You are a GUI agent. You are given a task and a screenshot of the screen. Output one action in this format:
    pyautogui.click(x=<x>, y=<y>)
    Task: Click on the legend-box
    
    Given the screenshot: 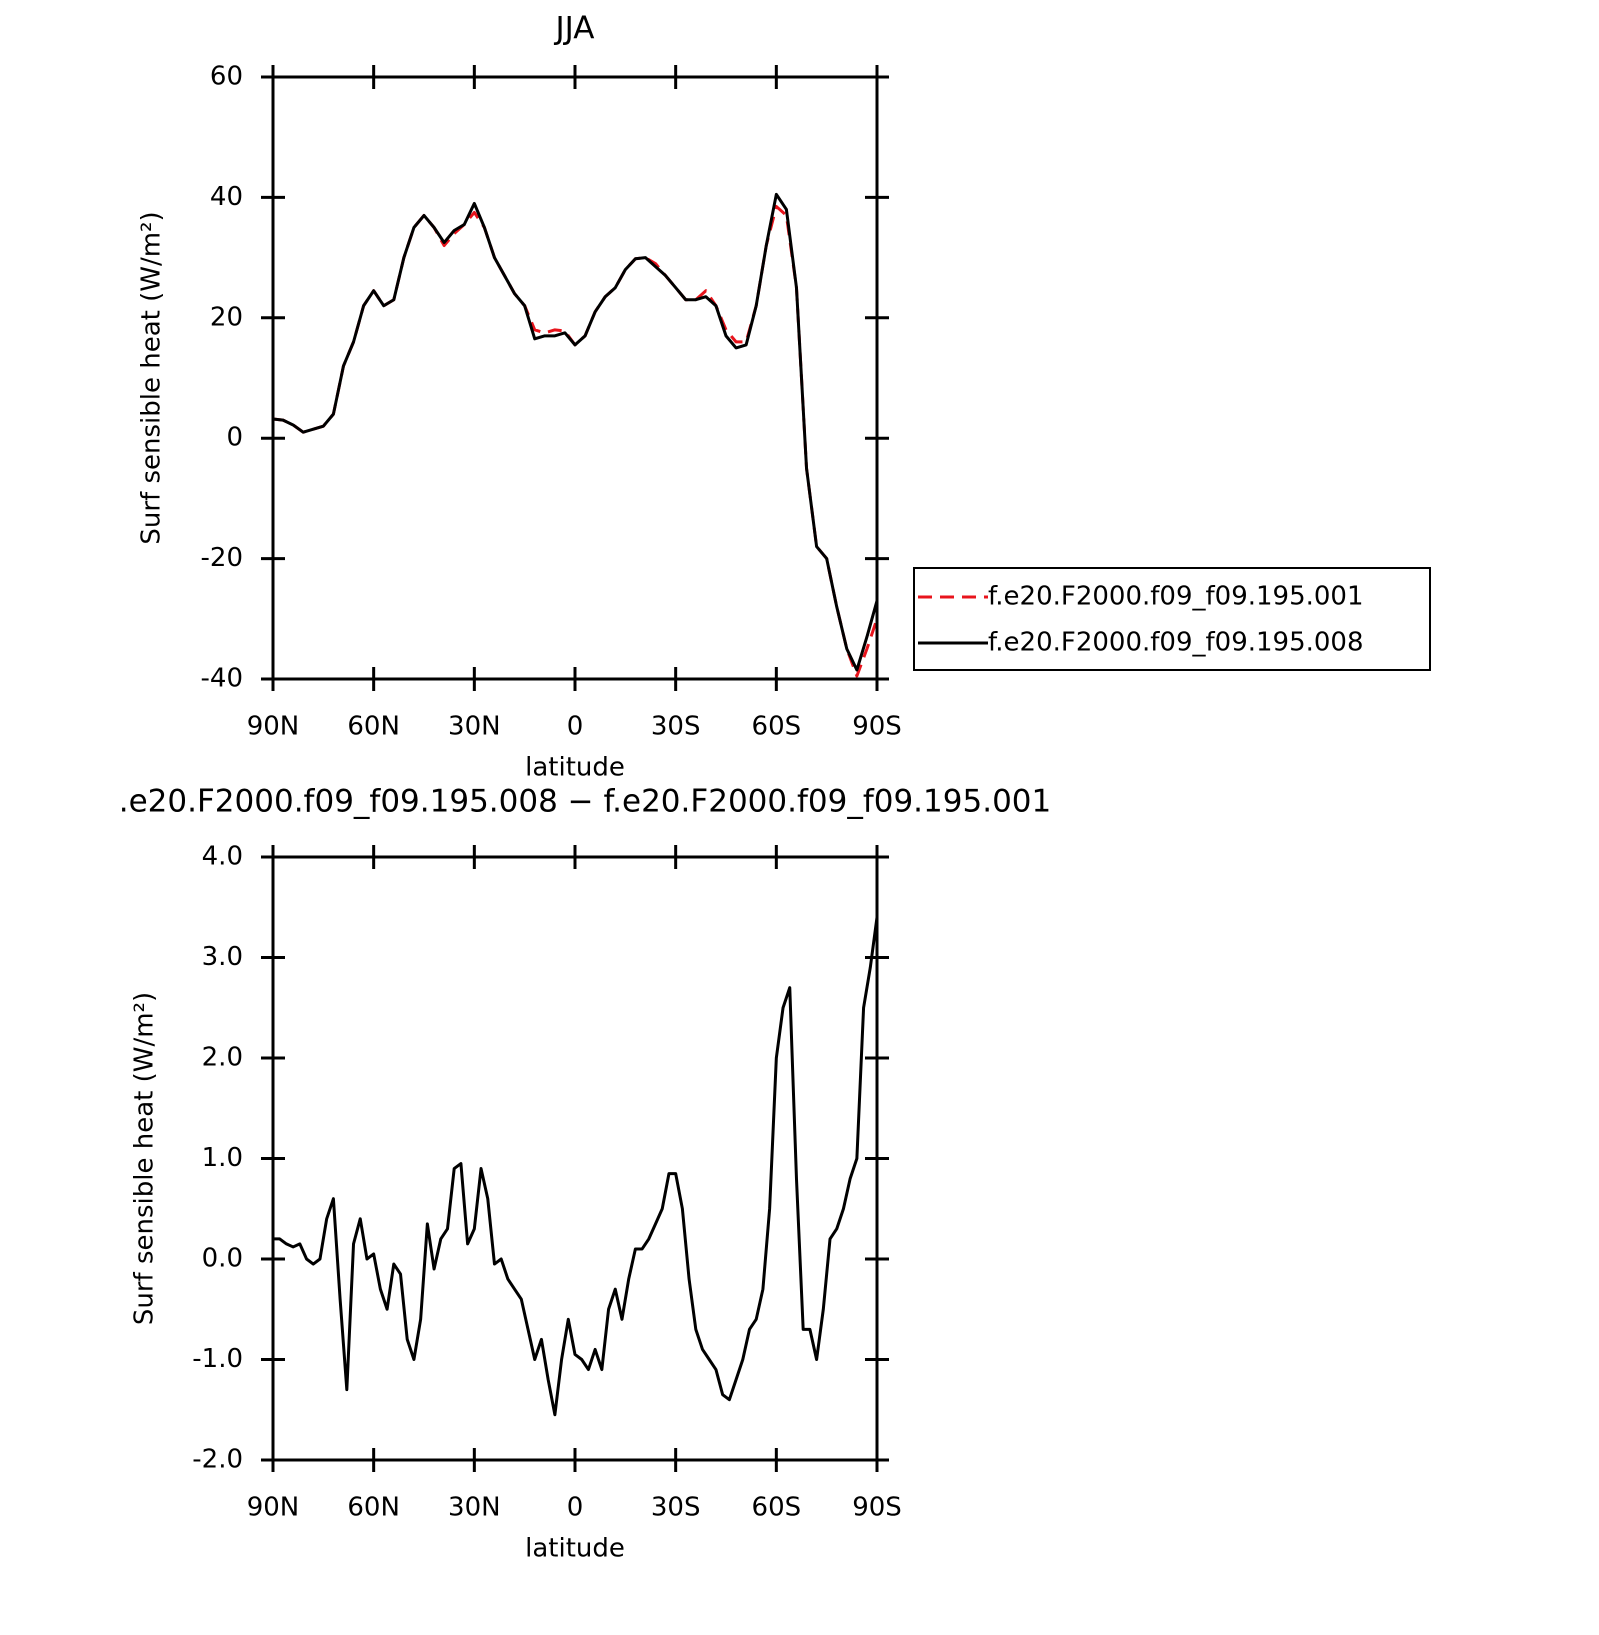 What is the action you would take?
    pyautogui.click(x=1172, y=619)
    